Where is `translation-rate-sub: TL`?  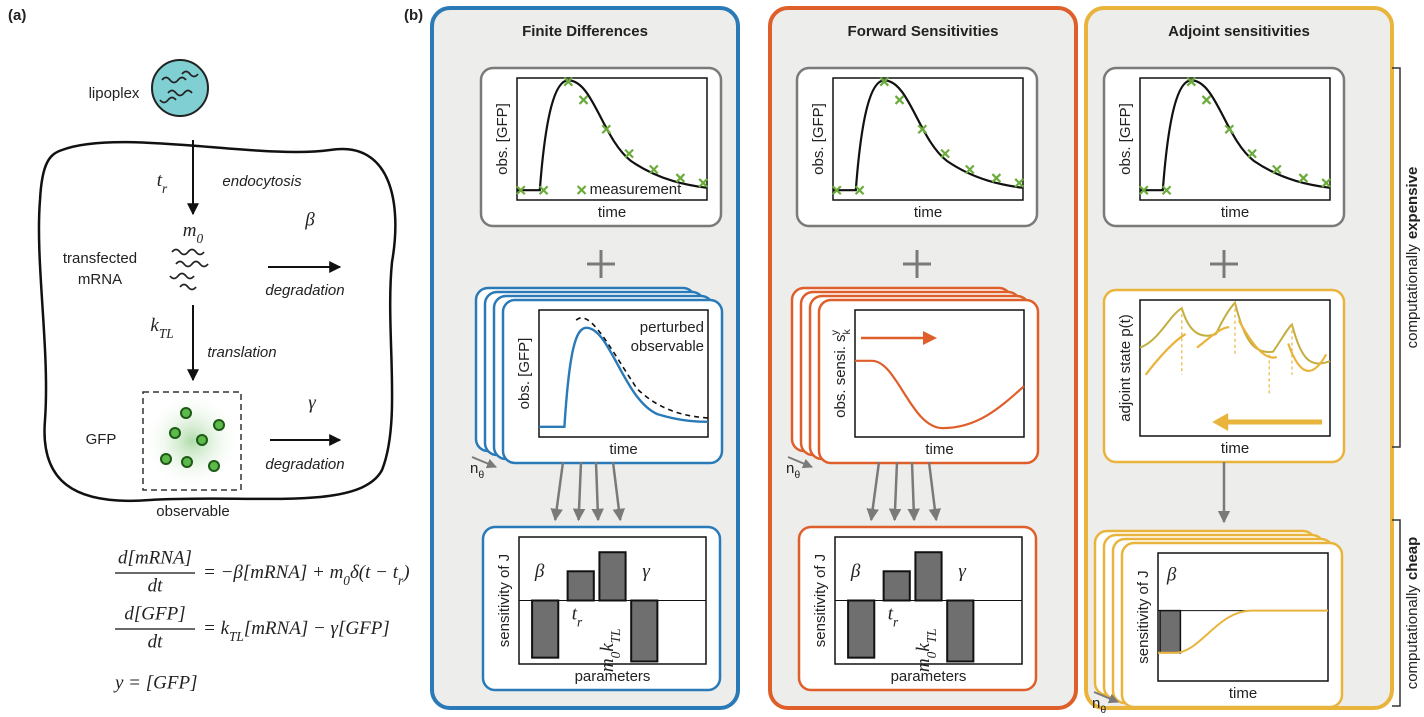
translation-rate-sub: TL is located at coordinates (166, 333).